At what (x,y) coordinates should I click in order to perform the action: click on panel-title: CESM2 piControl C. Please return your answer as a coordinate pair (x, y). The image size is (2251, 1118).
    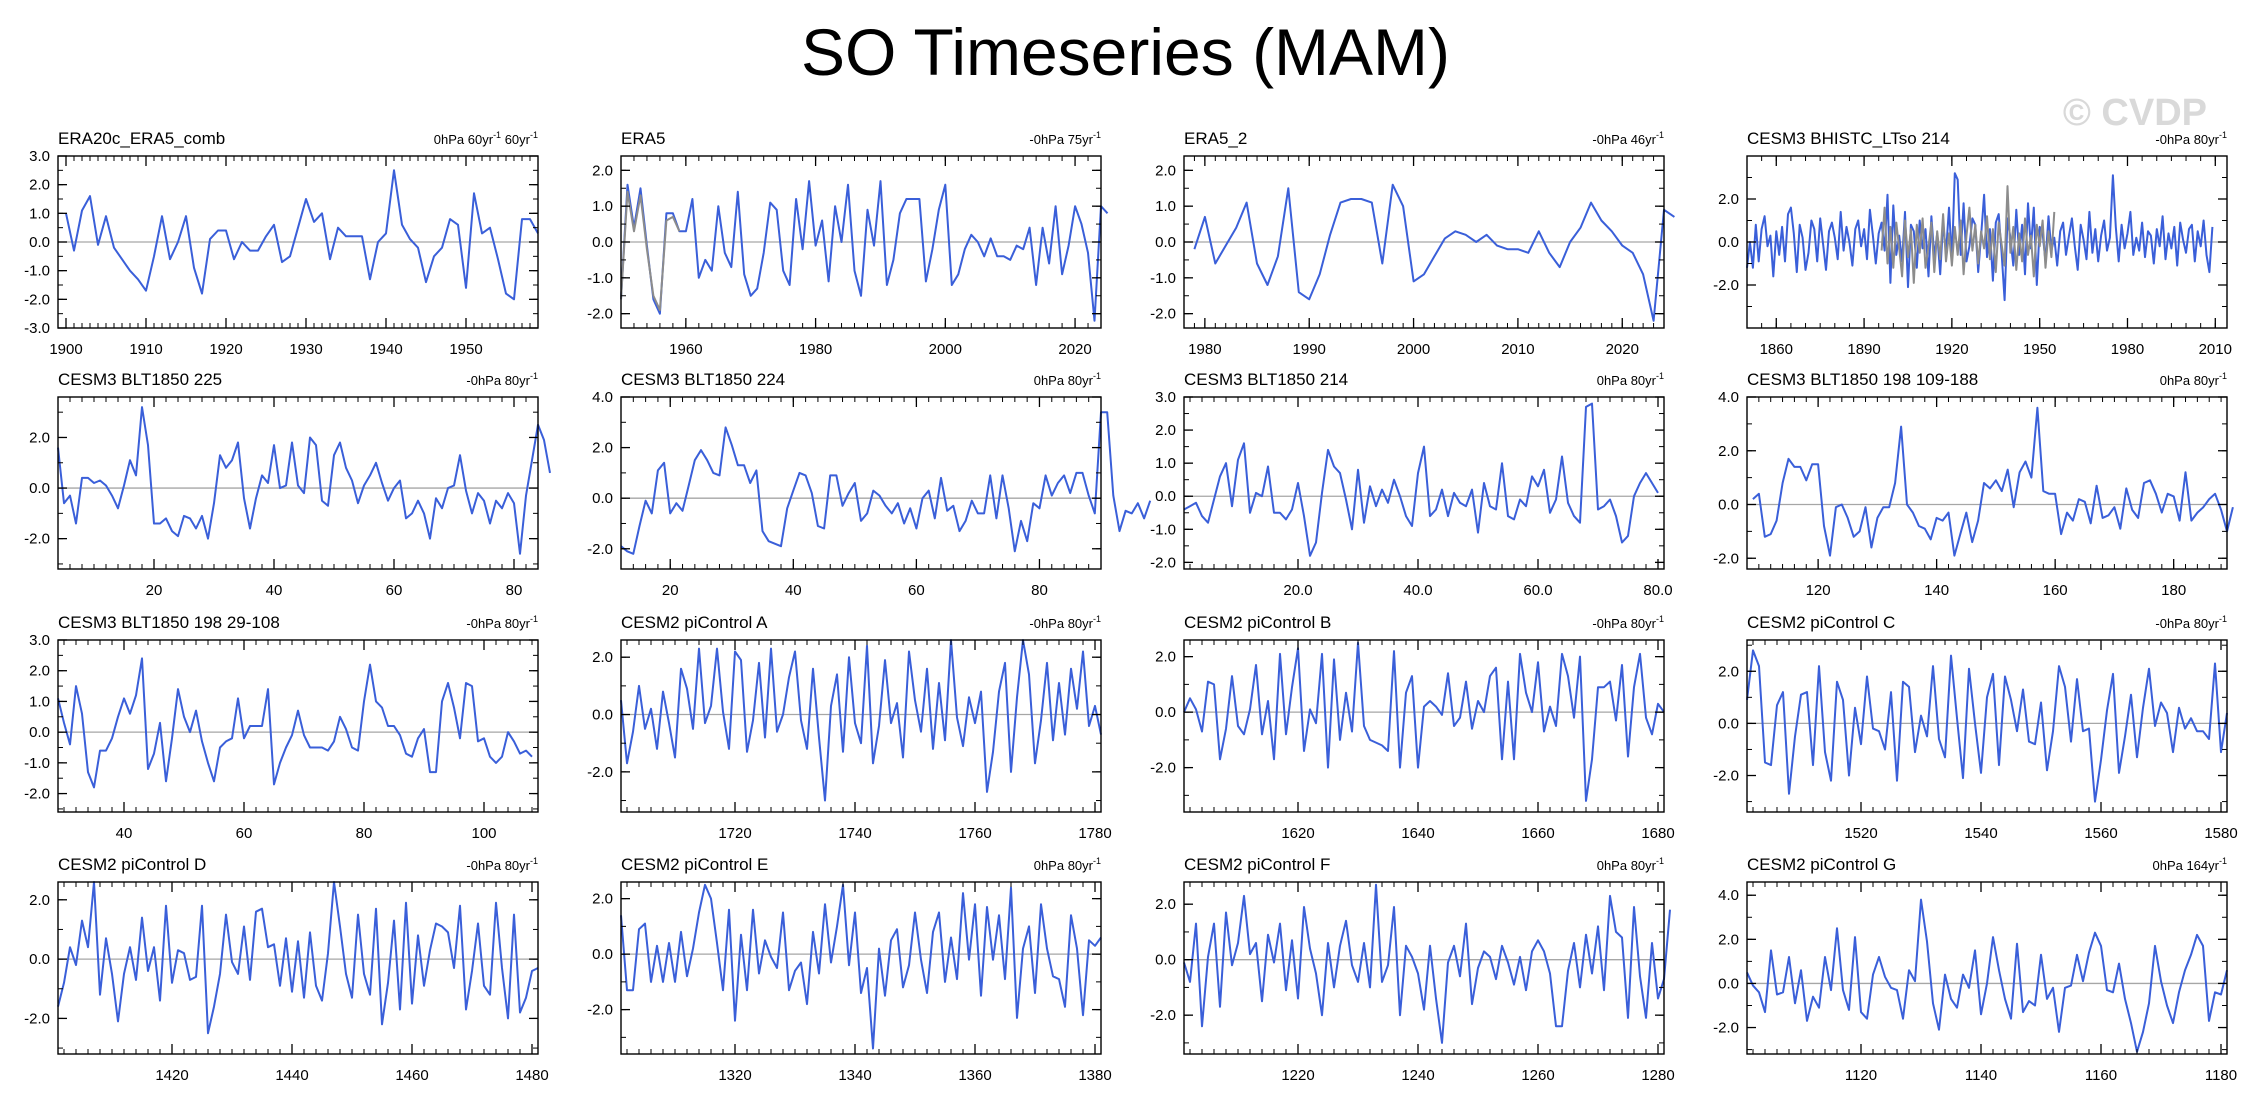
    Looking at the image, I should click on (1821, 622).